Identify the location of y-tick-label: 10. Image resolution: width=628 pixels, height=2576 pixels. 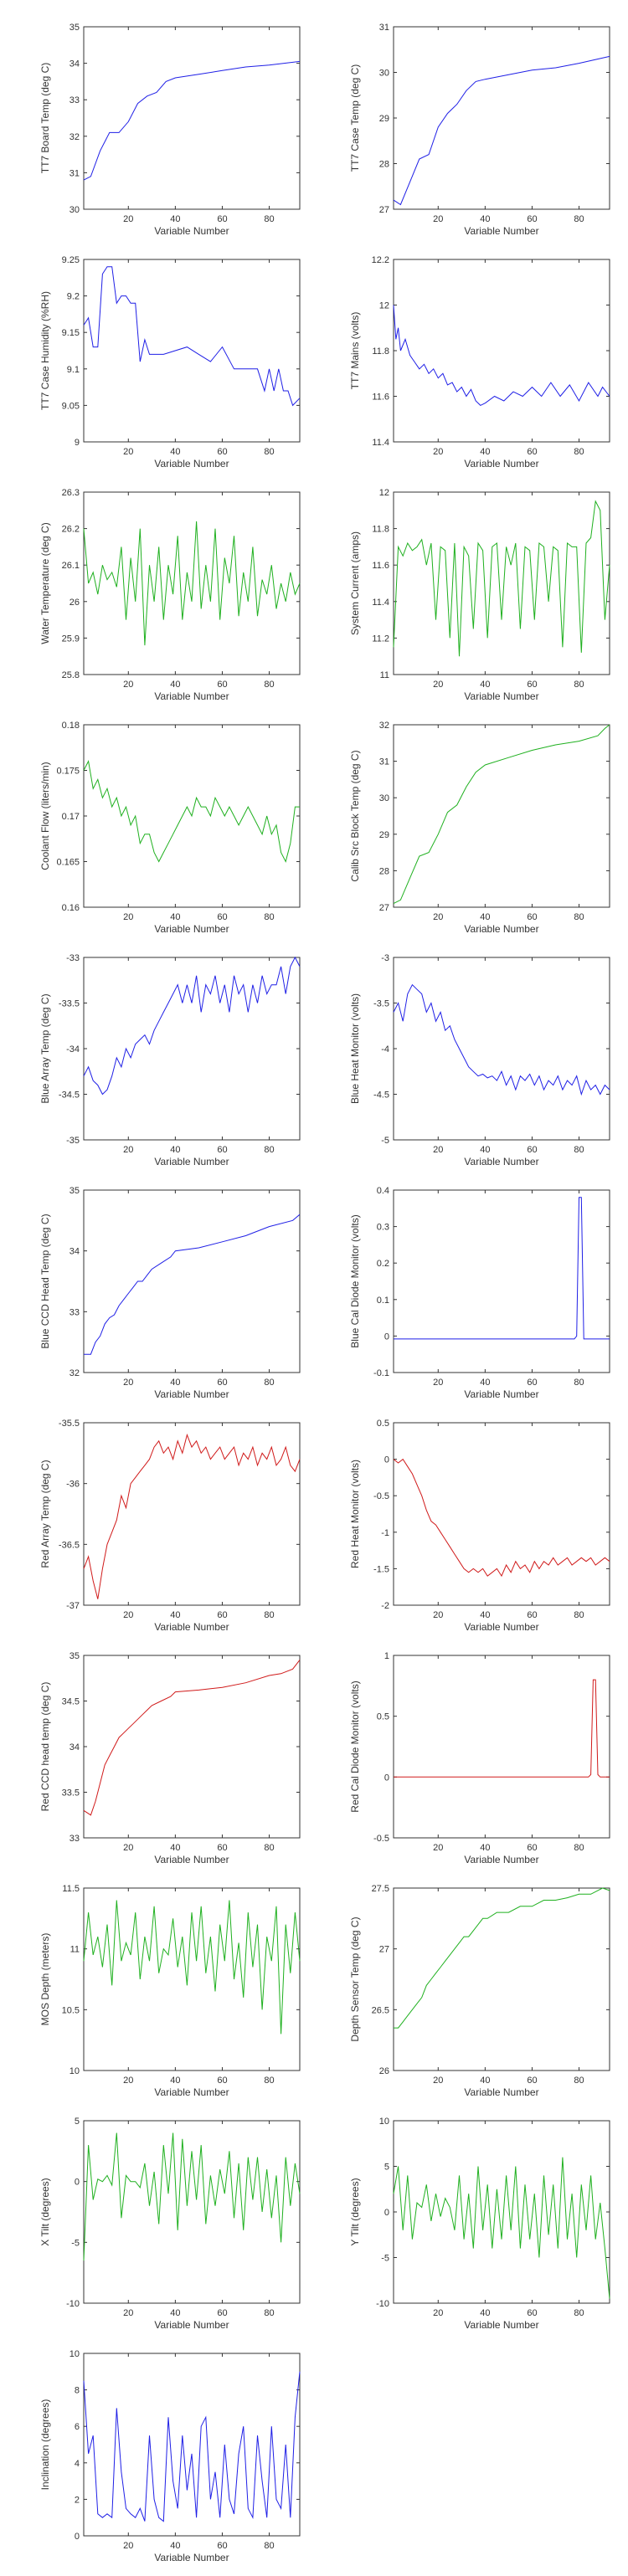
(384, 2122).